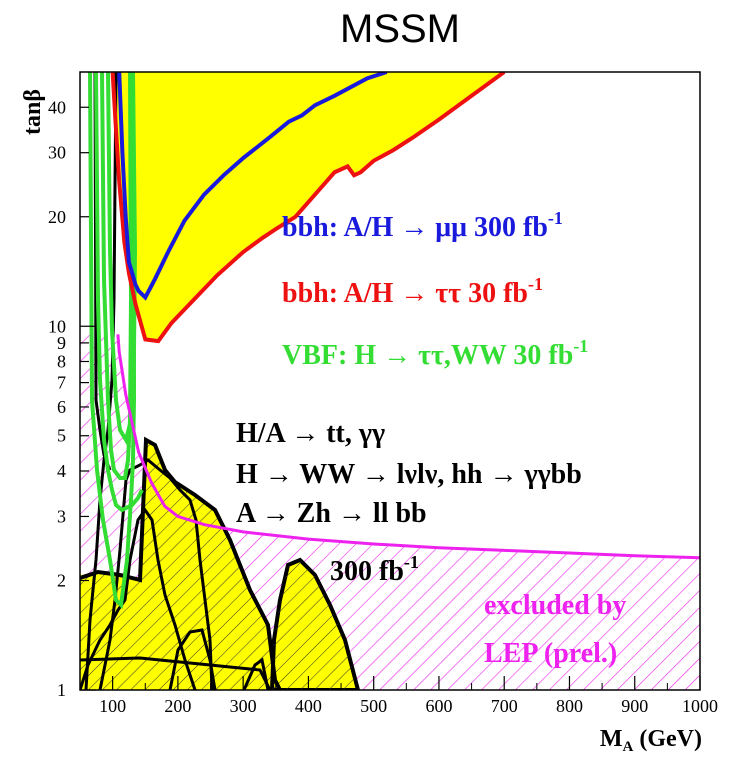 The width and height of the screenshot is (737, 761). I want to click on y-tick-label: 20, so click(57, 217).